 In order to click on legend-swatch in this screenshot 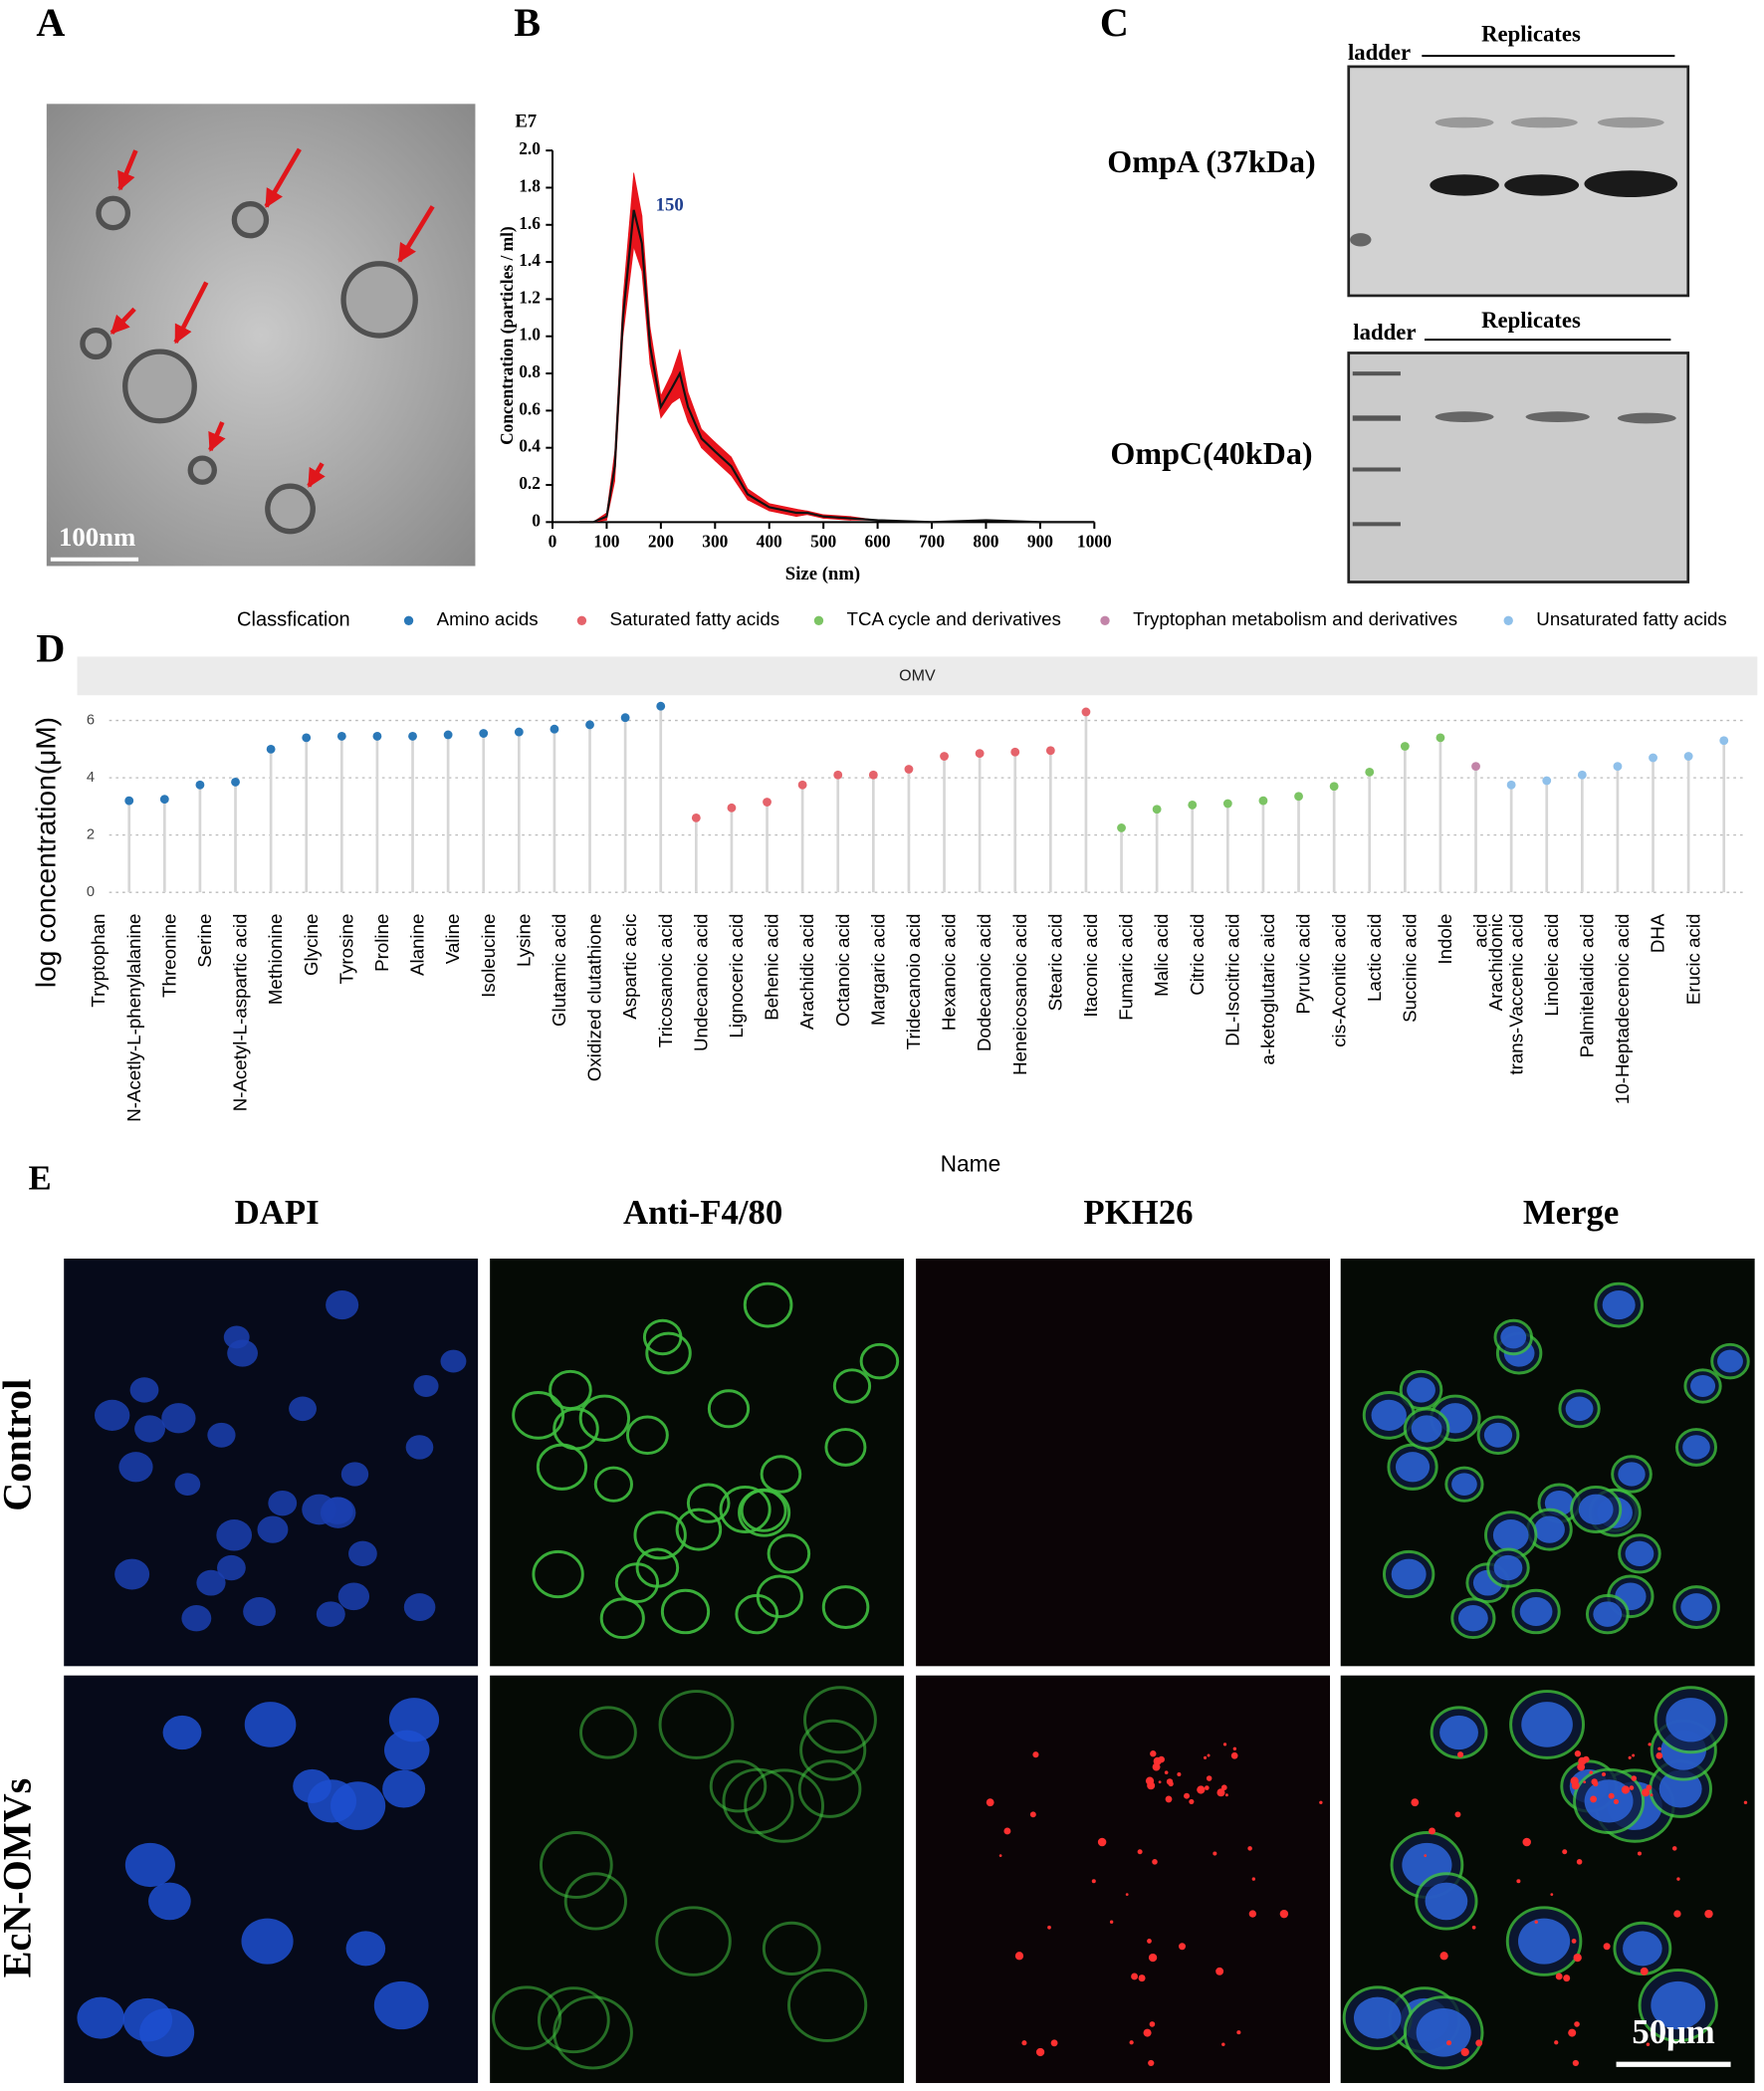, I will do `click(818, 620)`.